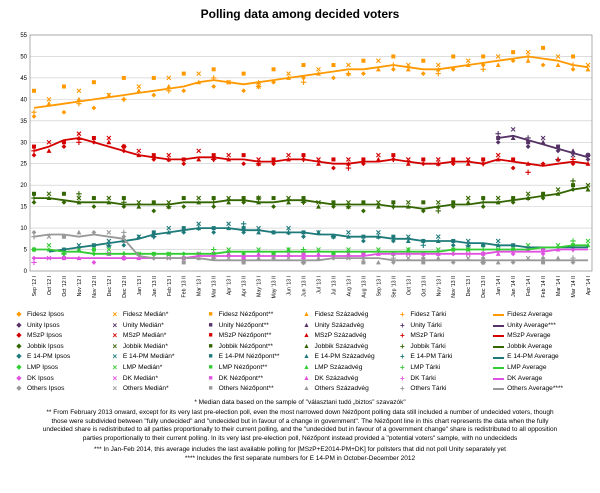  Describe the element at coordinates (23, 229) in the screenshot. I see `y-tick-label: 10` at that location.